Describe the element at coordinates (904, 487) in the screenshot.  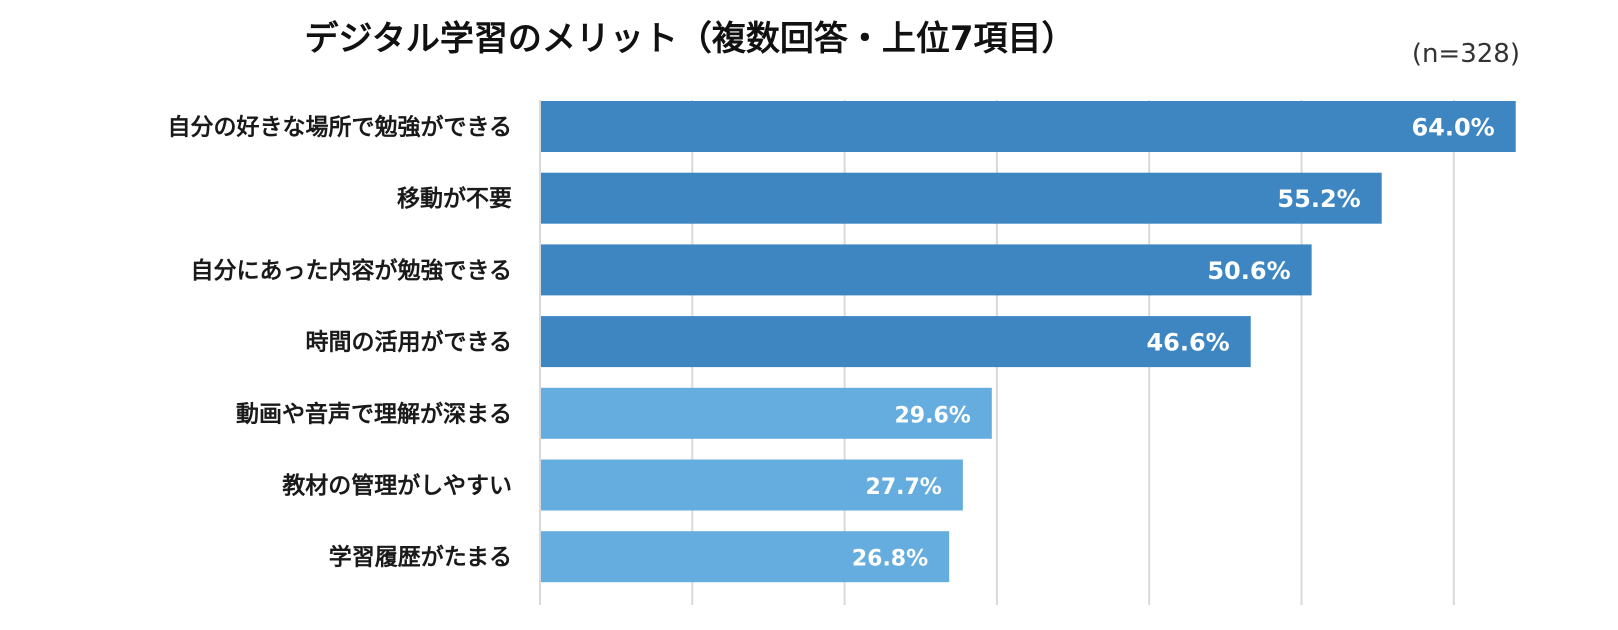
I see `data-label: 27.7%` at that location.